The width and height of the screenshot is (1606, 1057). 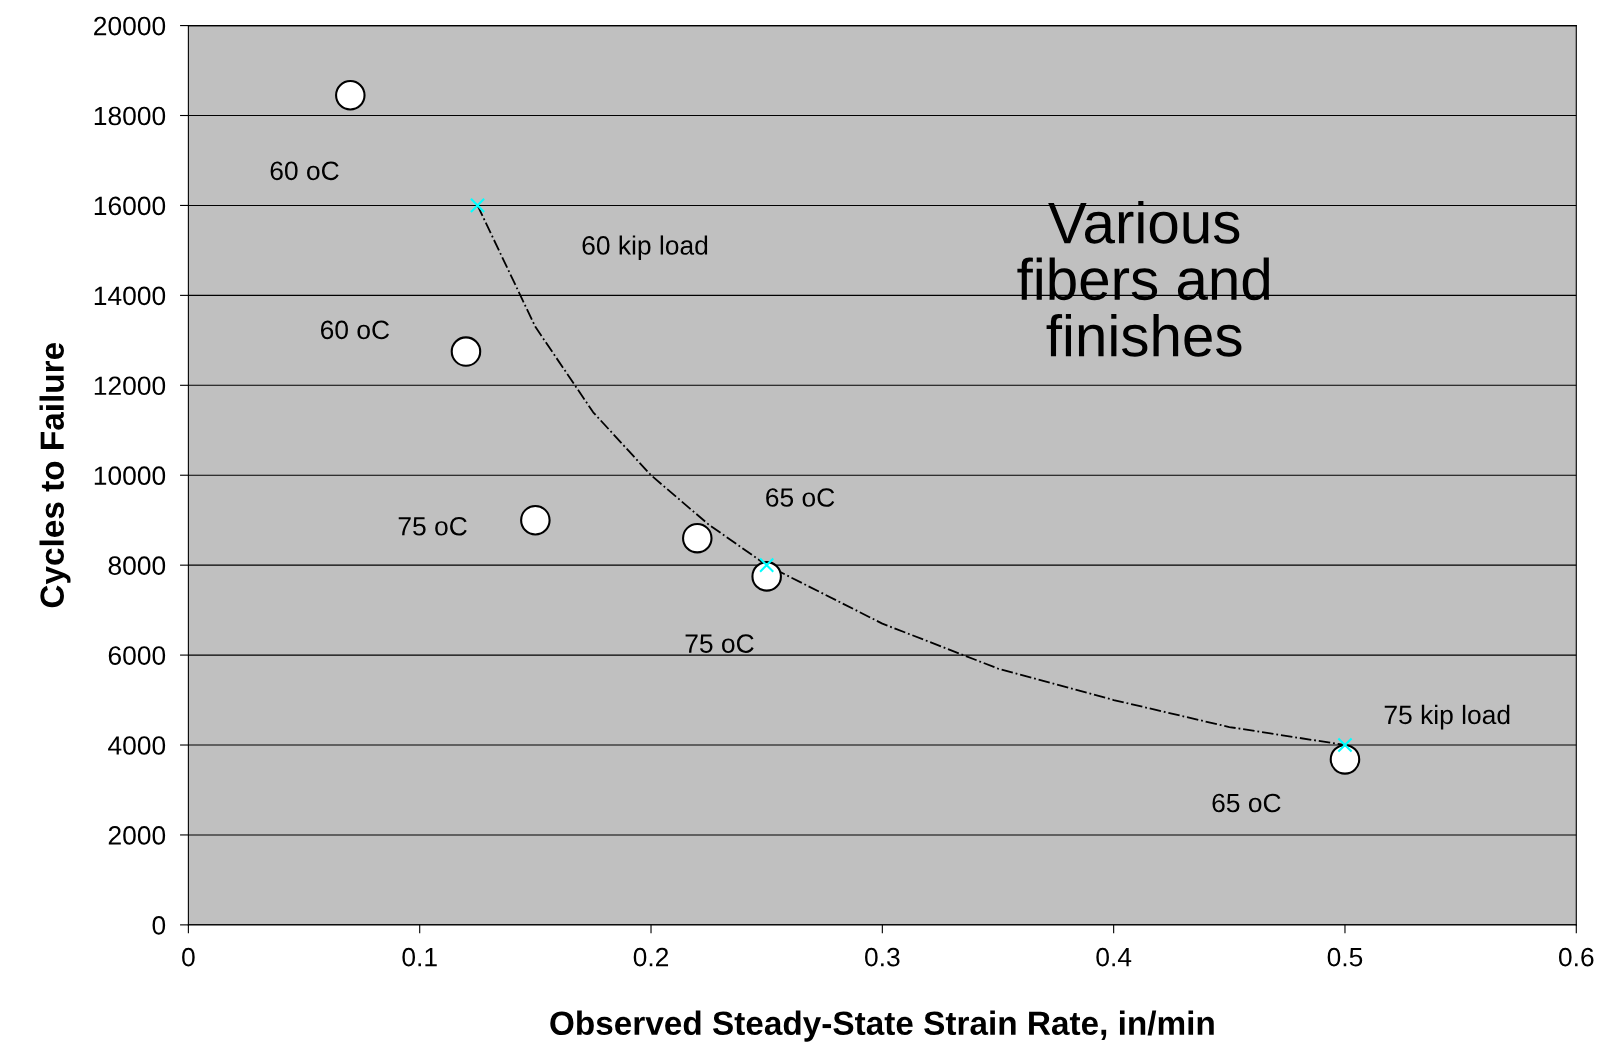 I want to click on annotation: Various fibers and finishes, so click(x=1143, y=278).